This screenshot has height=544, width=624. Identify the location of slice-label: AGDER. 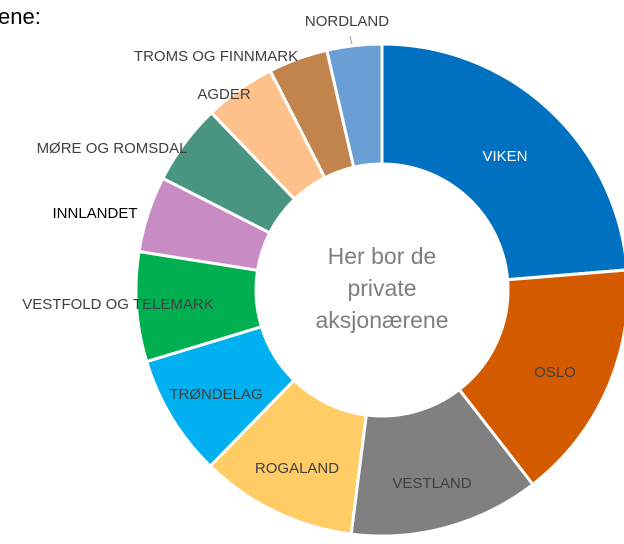
(224, 94).